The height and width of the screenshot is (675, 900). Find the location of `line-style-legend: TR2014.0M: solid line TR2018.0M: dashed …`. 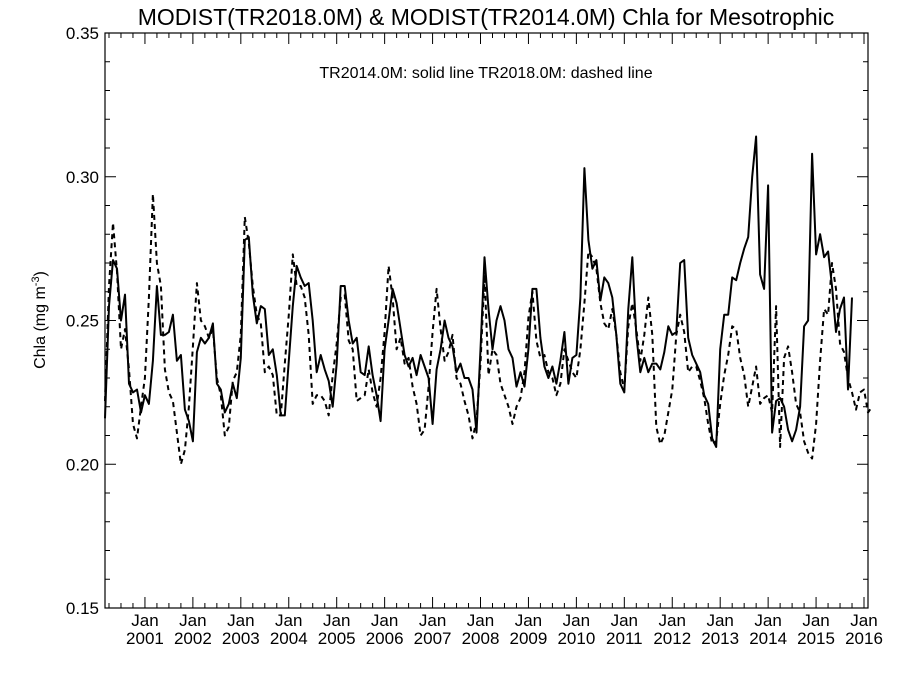

line-style-legend: TR2014.0M: solid line TR2018.0M: dashed … is located at coordinates (485, 73).